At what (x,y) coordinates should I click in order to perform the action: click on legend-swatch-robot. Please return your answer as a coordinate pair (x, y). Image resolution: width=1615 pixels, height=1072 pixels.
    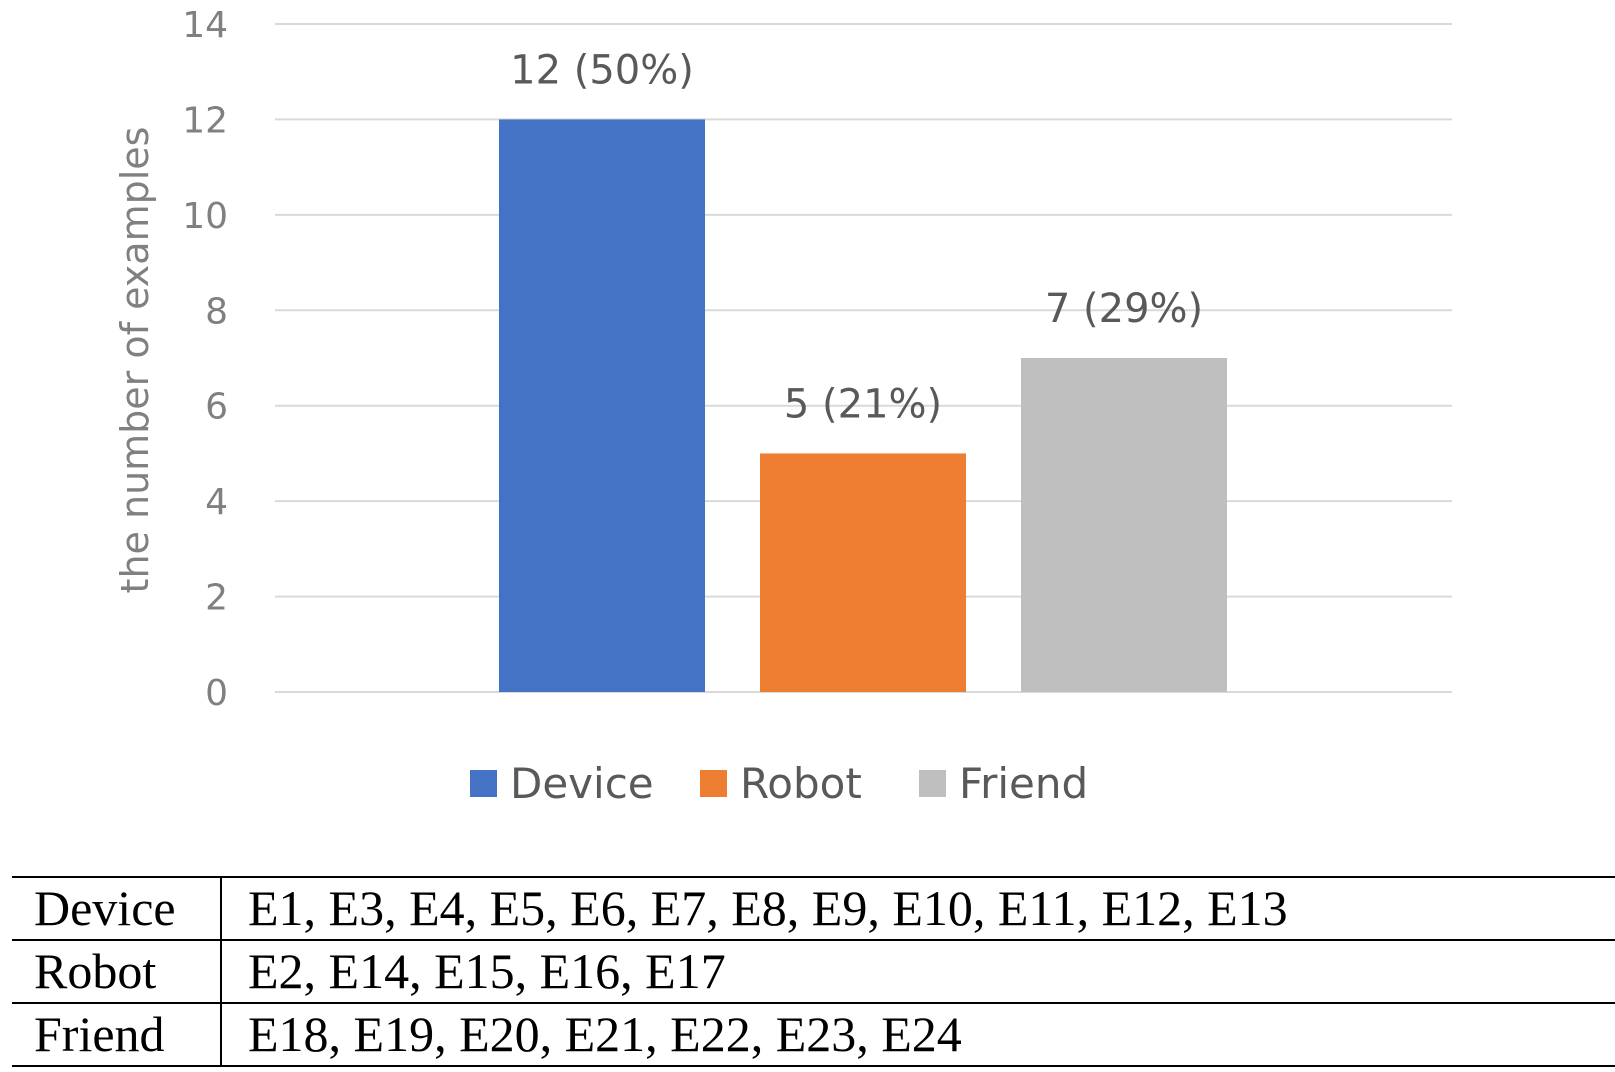
    Looking at the image, I should click on (713, 783).